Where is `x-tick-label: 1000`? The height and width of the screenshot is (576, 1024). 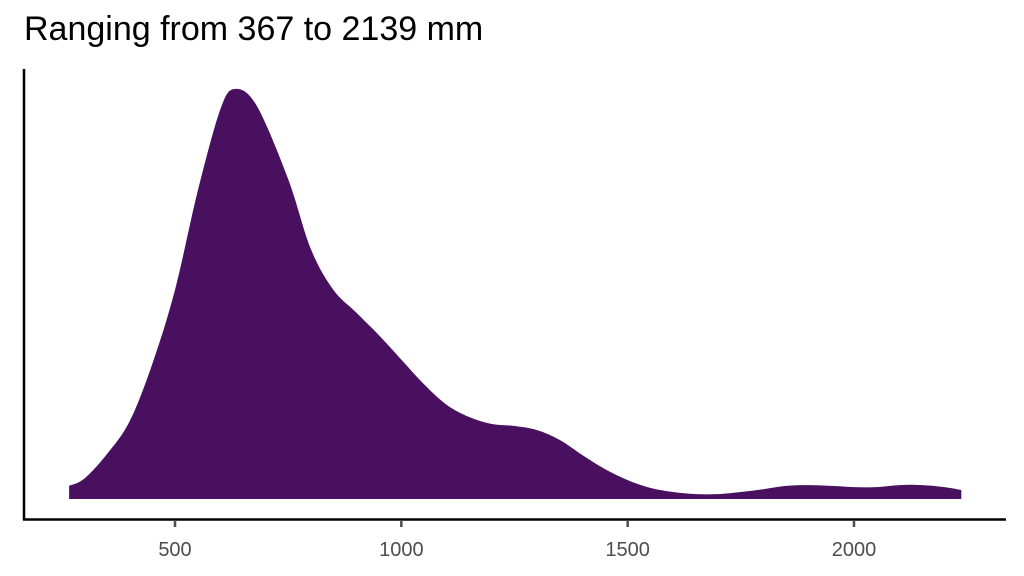
x-tick-label: 1000 is located at coordinates (401, 550).